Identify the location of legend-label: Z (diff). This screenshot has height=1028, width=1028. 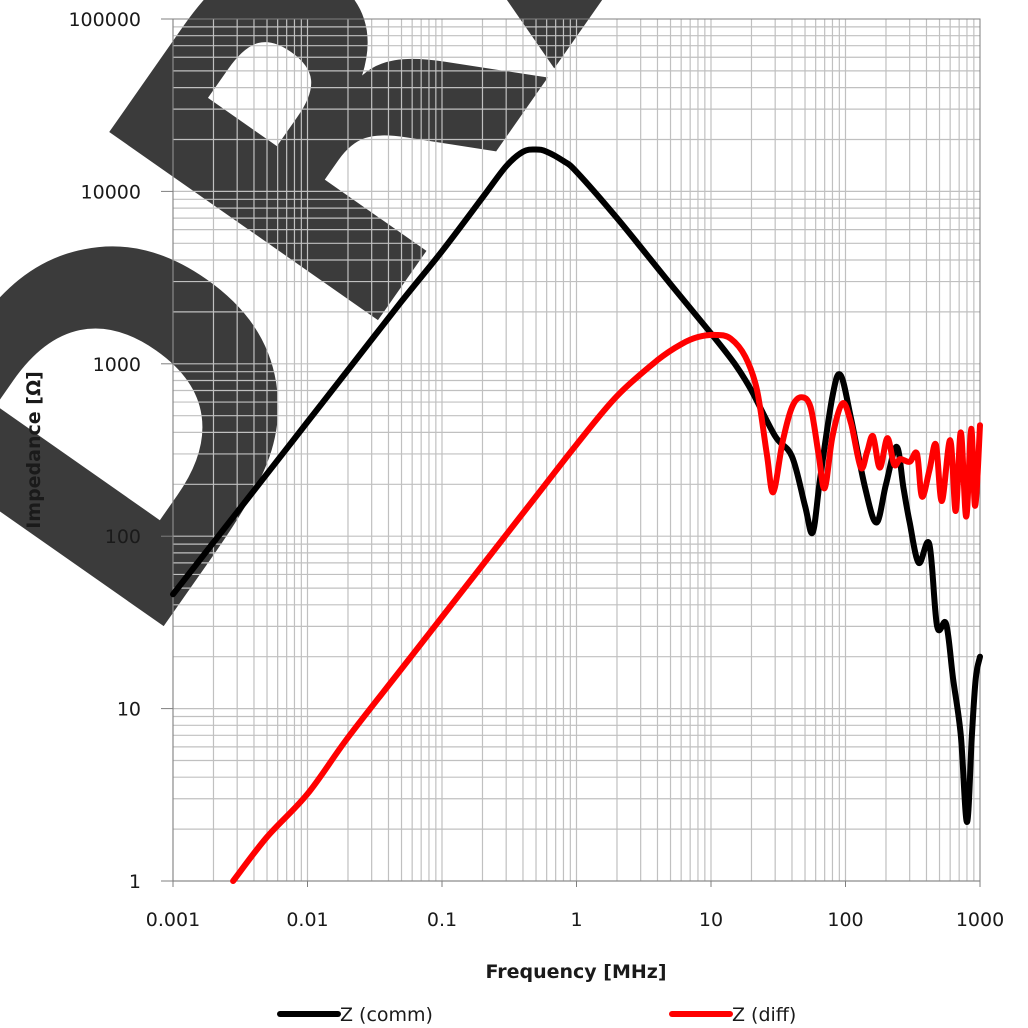
(764, 1015).